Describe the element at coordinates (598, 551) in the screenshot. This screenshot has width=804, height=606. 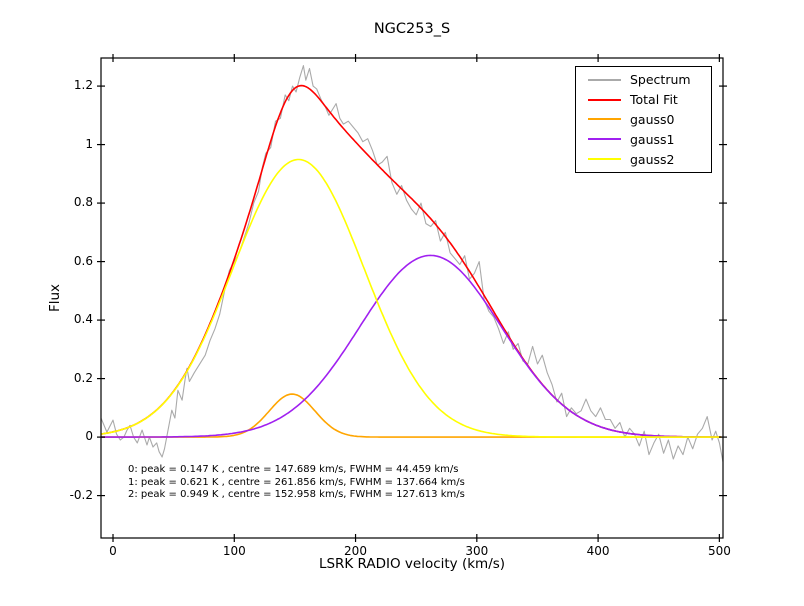
I see `x-tick-label: 400` at that location.